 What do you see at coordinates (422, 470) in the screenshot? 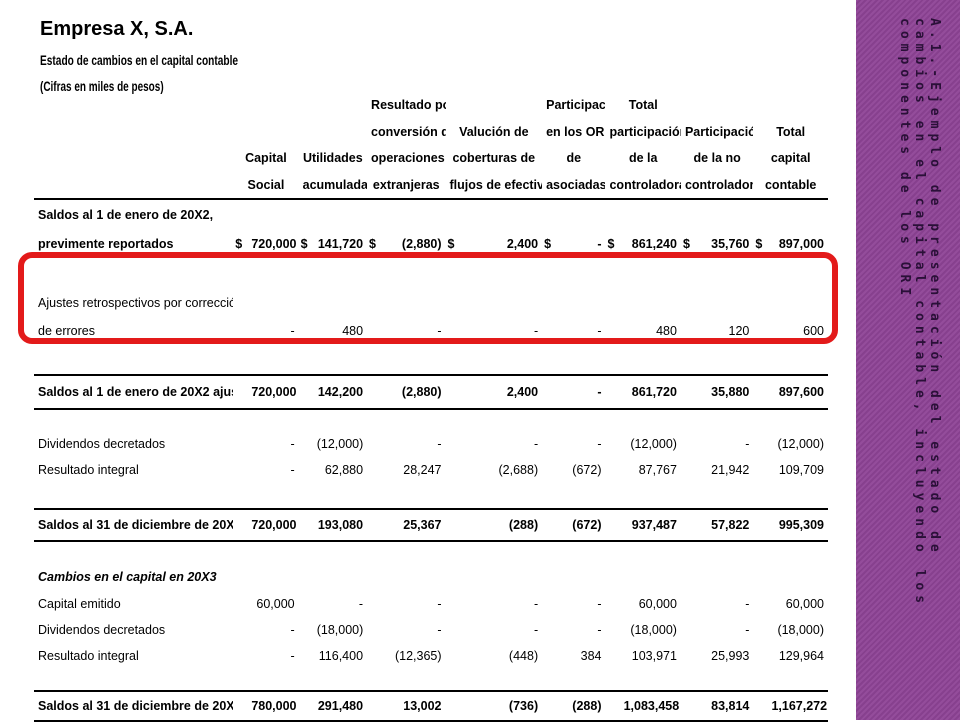
I see `value-cell: 28,247` at bounding box center [422, 470].